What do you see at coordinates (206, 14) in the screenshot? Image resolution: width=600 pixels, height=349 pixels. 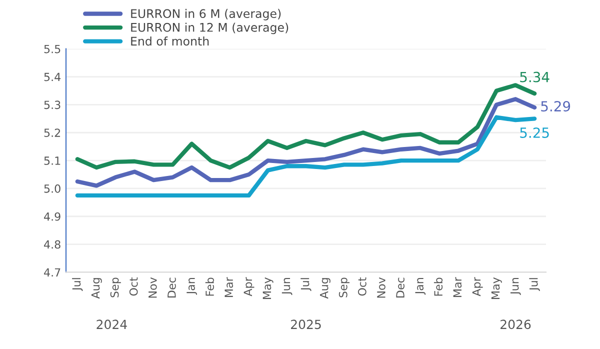 I see `legend-label: EURRON in 6 M (average)` at bounding box center [206, 14].